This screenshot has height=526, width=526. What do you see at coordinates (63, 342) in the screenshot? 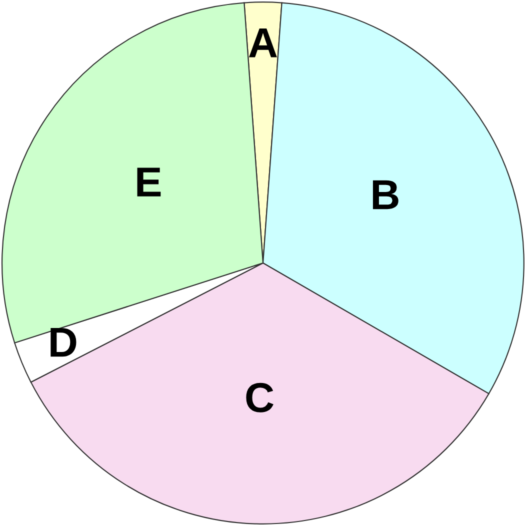
I see `slice-label: D` at bounding box center [63, 342].